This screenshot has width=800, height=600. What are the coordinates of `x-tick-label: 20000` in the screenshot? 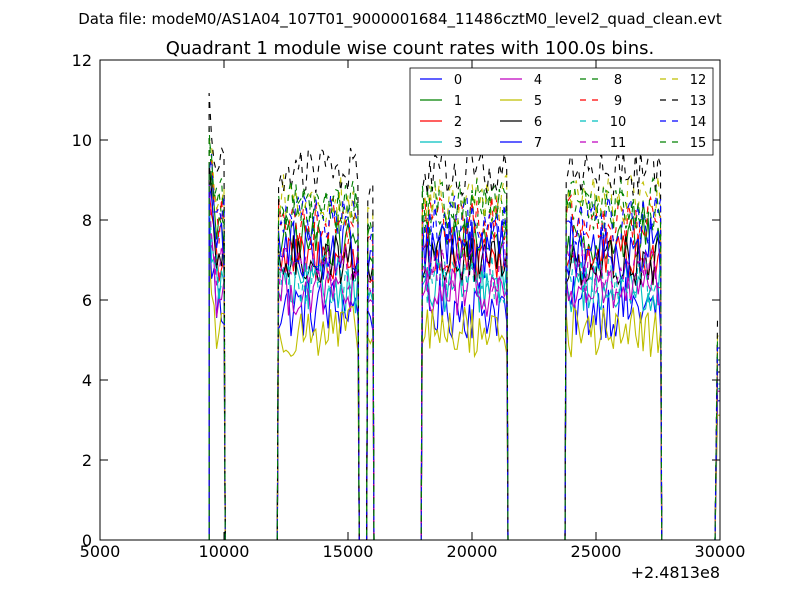 It's located at (472, 551).